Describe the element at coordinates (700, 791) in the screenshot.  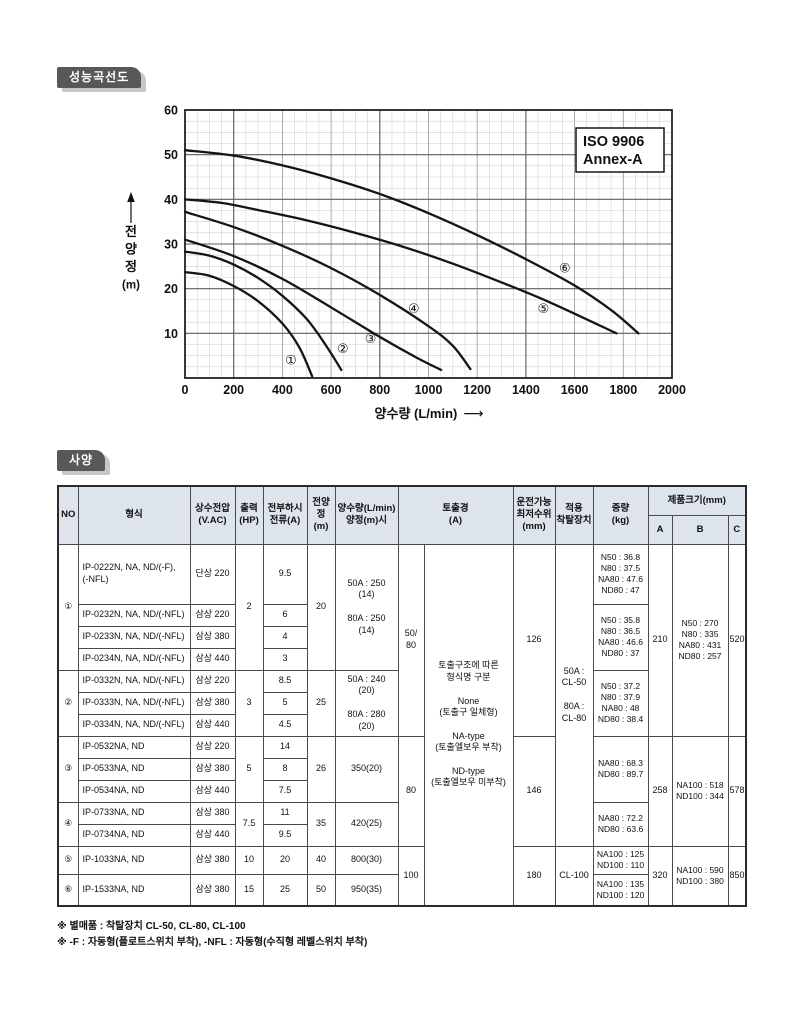
I see `size-b-cell: NA100 : 518 ND100 : 344` at that location.